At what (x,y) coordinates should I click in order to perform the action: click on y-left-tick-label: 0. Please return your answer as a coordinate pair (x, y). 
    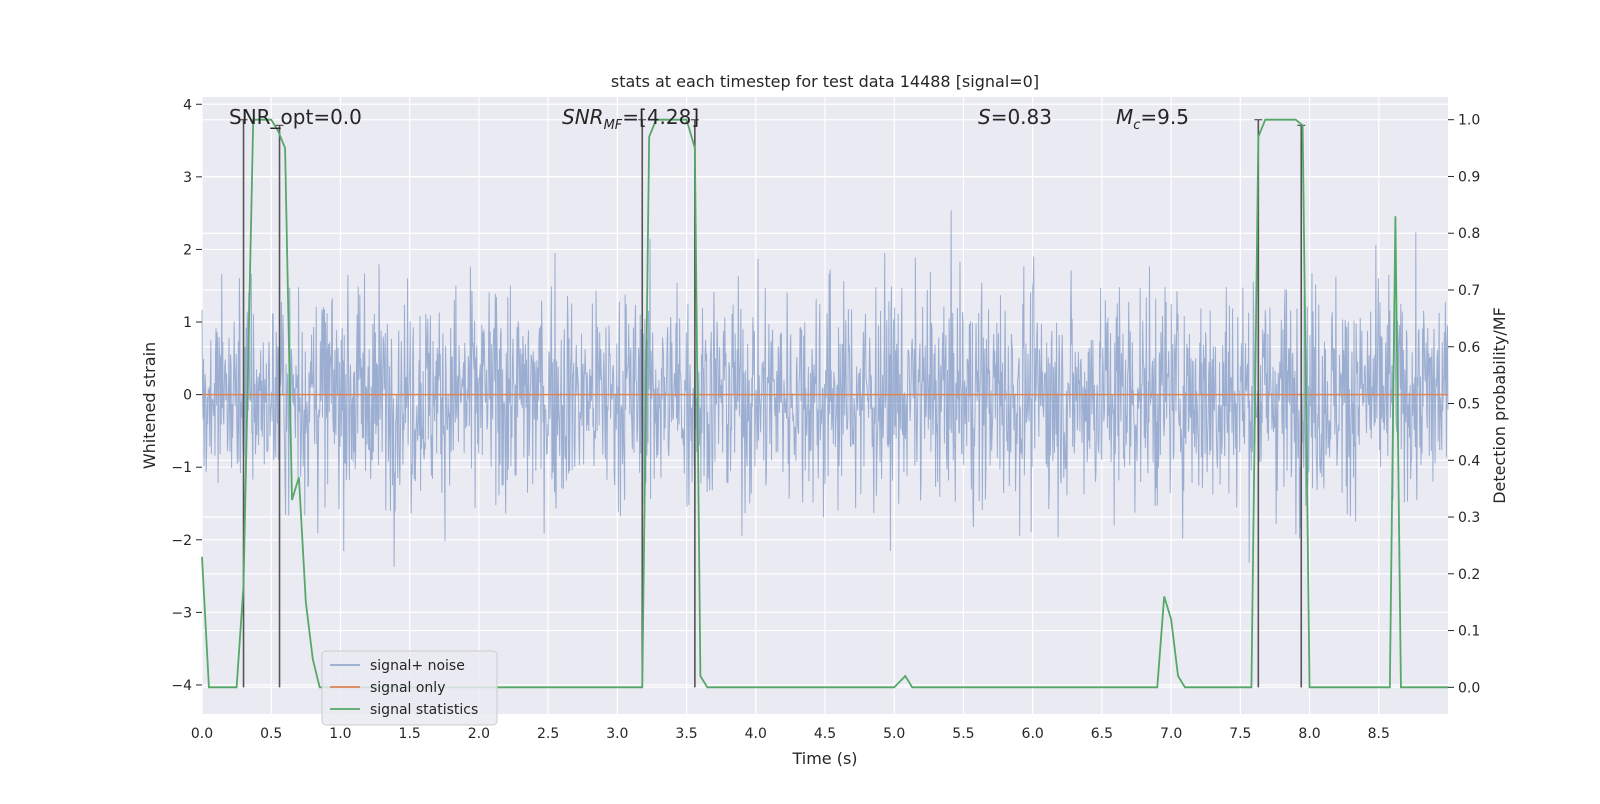
    Looking at the image, I should click on (187, 396).